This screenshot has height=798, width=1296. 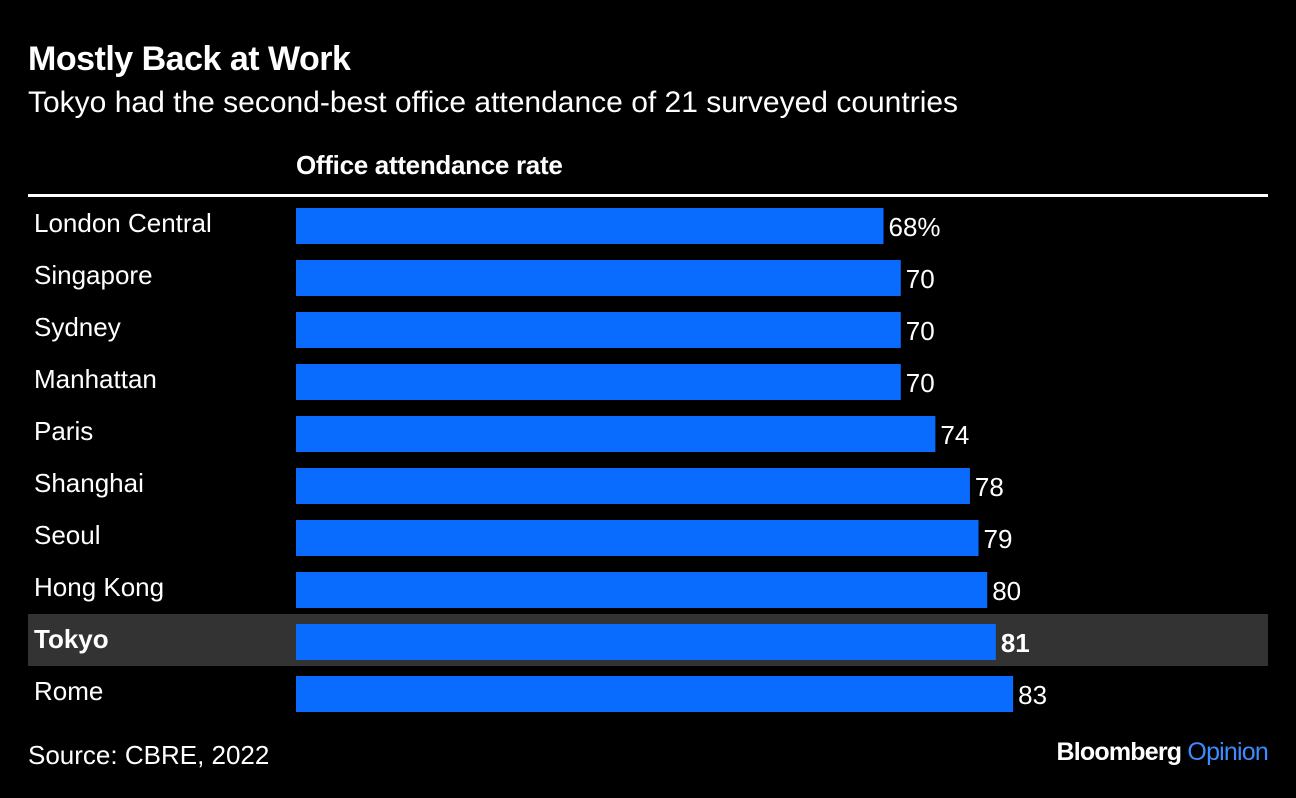 I want to click on category-label-manhattan: Manhattan, so click(x=95, y=379).